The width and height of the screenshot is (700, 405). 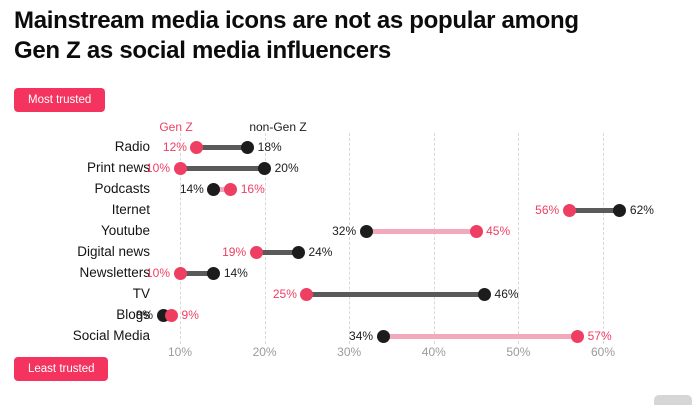 I want to click on nongenz-value-label: 24%, so click(x=320, y=252).